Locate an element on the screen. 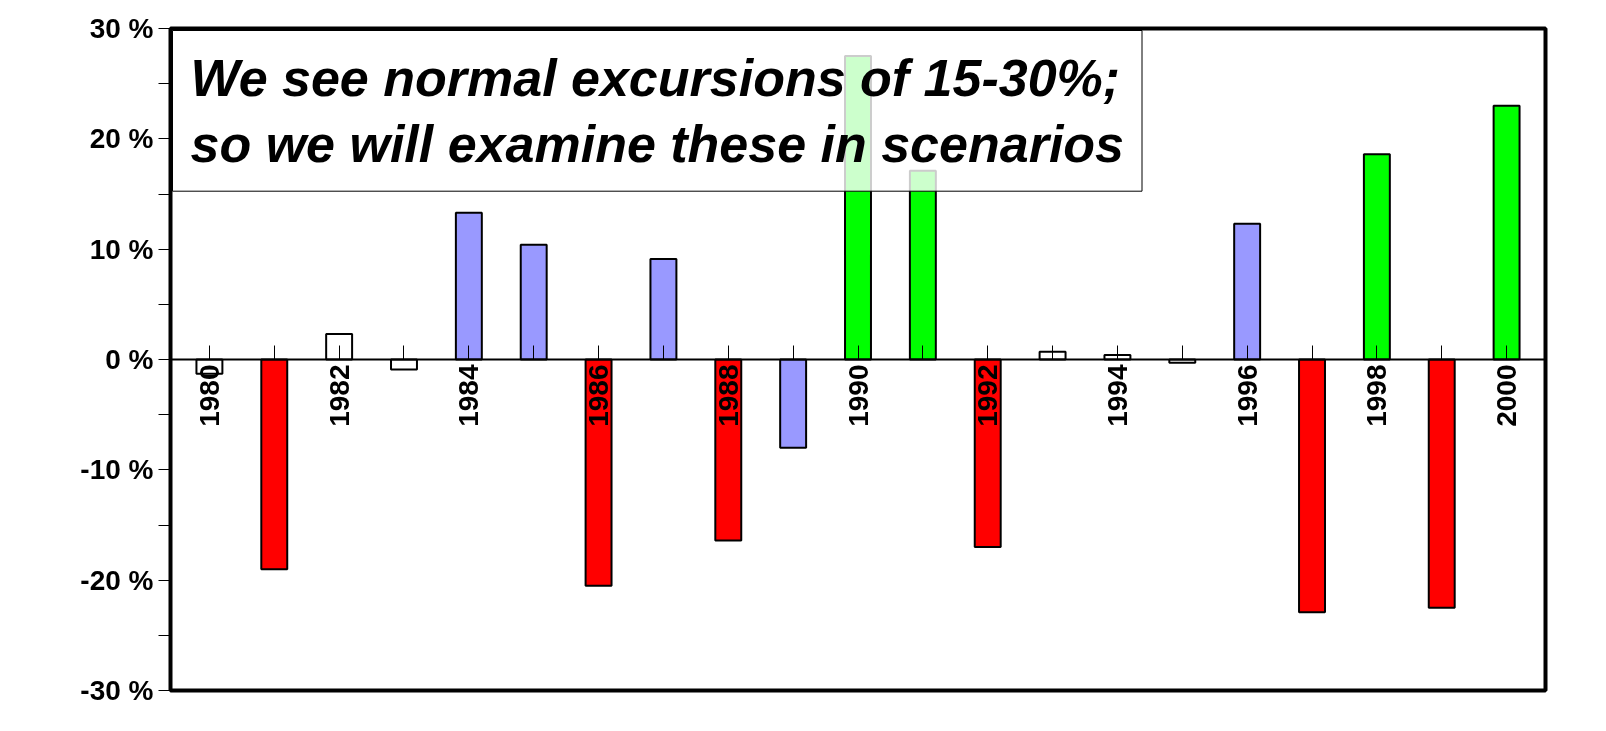  y-tick-label: -20 % is located at coordinates (117, 580).